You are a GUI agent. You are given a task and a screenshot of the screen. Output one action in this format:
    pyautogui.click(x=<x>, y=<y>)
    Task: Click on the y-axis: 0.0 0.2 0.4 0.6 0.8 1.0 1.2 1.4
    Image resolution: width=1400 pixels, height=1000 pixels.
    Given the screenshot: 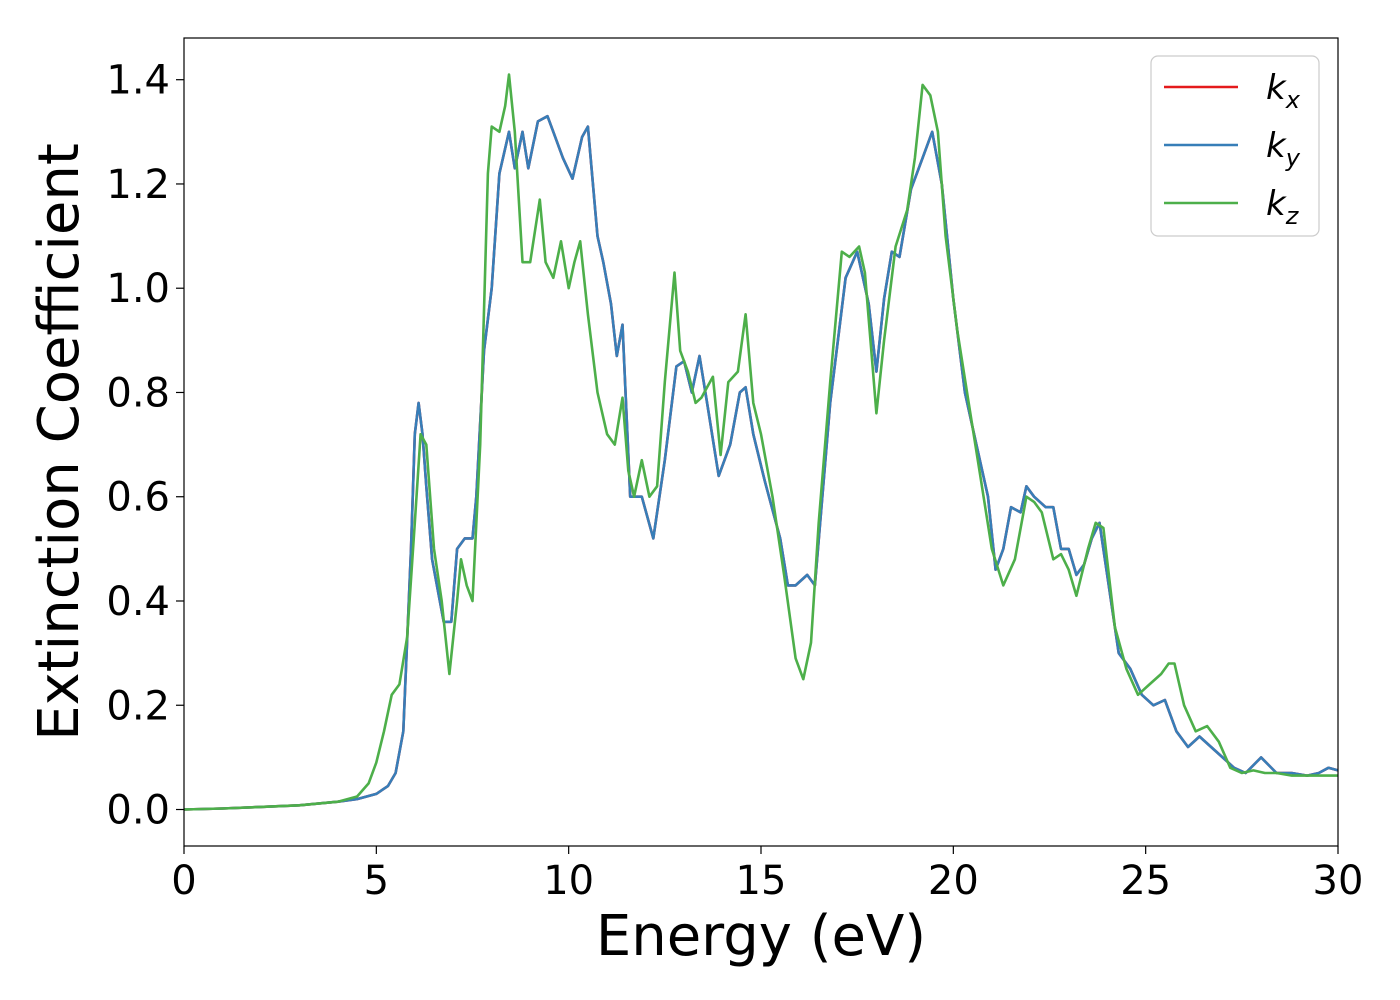 What is the action you would take?
    pyautogui.click(x=145, y=446)
    